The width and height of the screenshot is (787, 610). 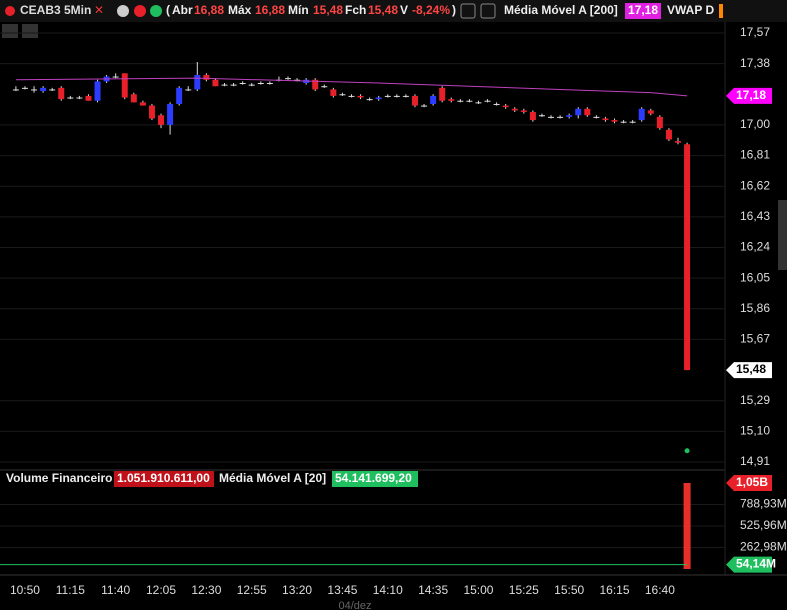 What do you see at coordinates (755, 339) in the screenshot?
I see `y-tick-label: 15,67` at bounding box center [755, 339].